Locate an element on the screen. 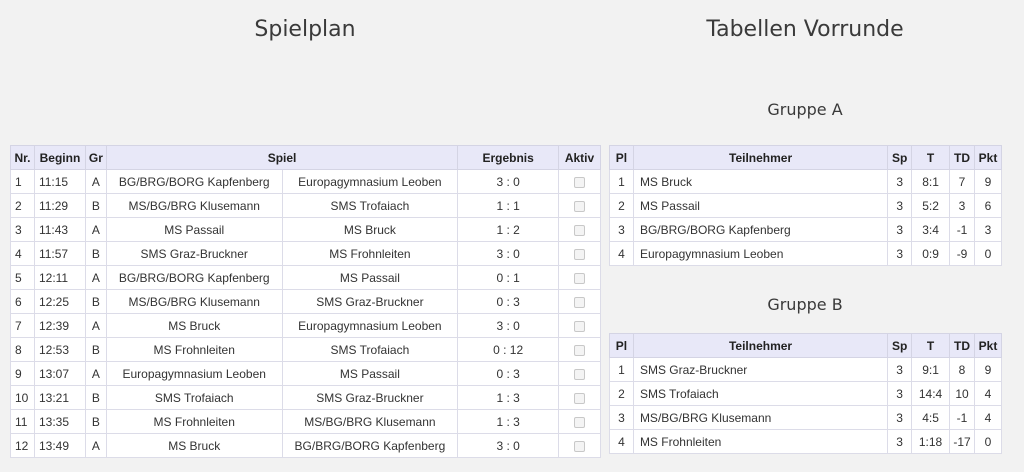 This screenshot has width=1024, height=472. match-time: 12:53 is located at coordinates (59, 349).